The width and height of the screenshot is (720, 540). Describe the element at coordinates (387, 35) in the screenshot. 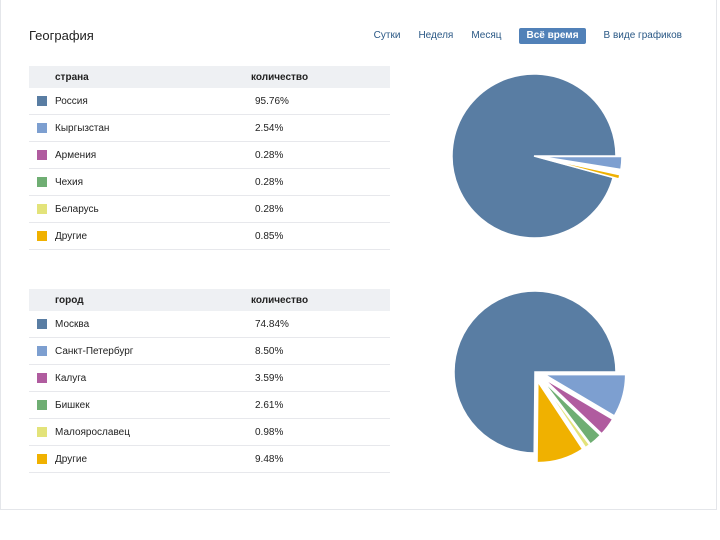

I see `tab-day: Сутки` at that location.